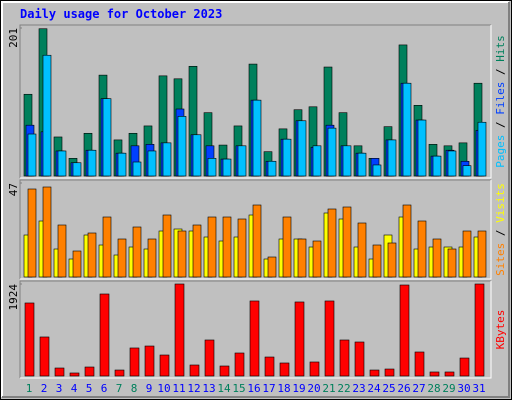 The width and height of the screenshot is (512, 400). I want to click on x-tick-label: 28, so click(433, 388).